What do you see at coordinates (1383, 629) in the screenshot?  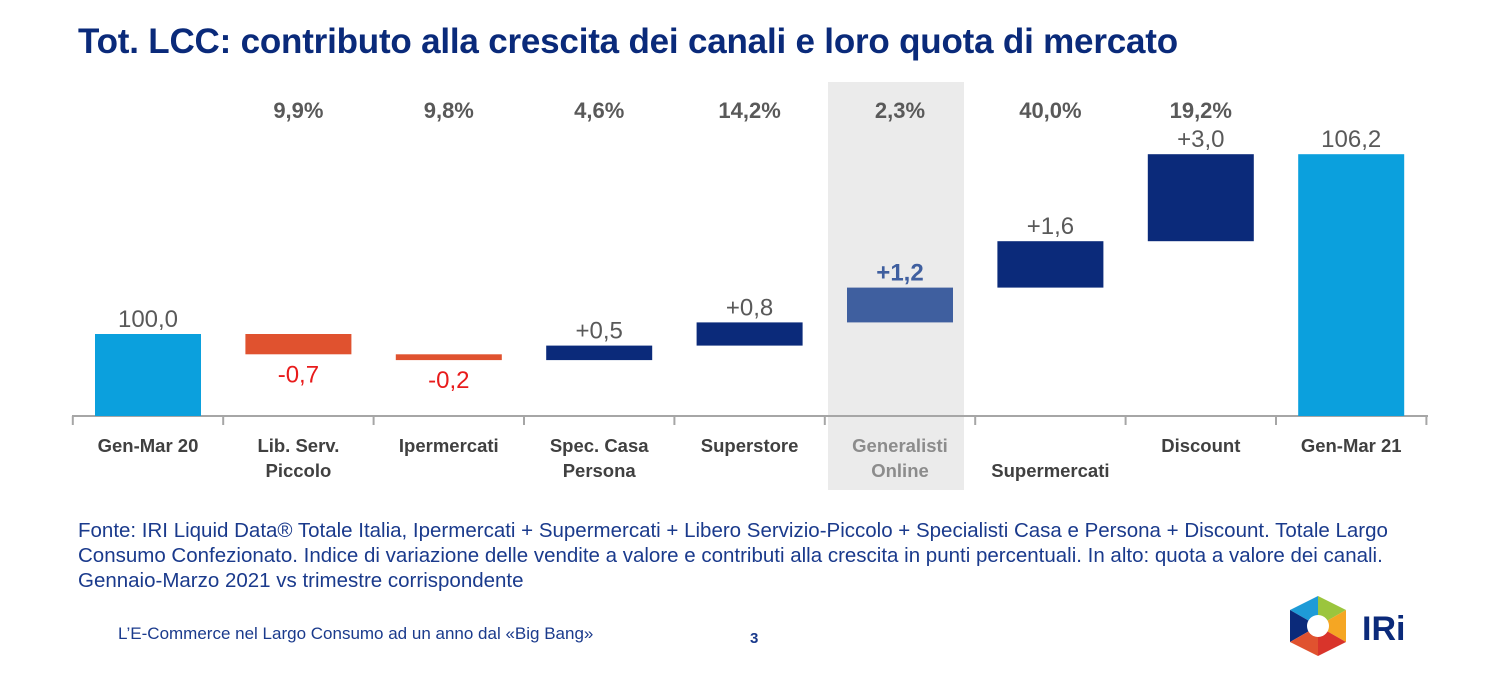 I see `iri-logo-text: IRi` at bounding box center [1383, 629].